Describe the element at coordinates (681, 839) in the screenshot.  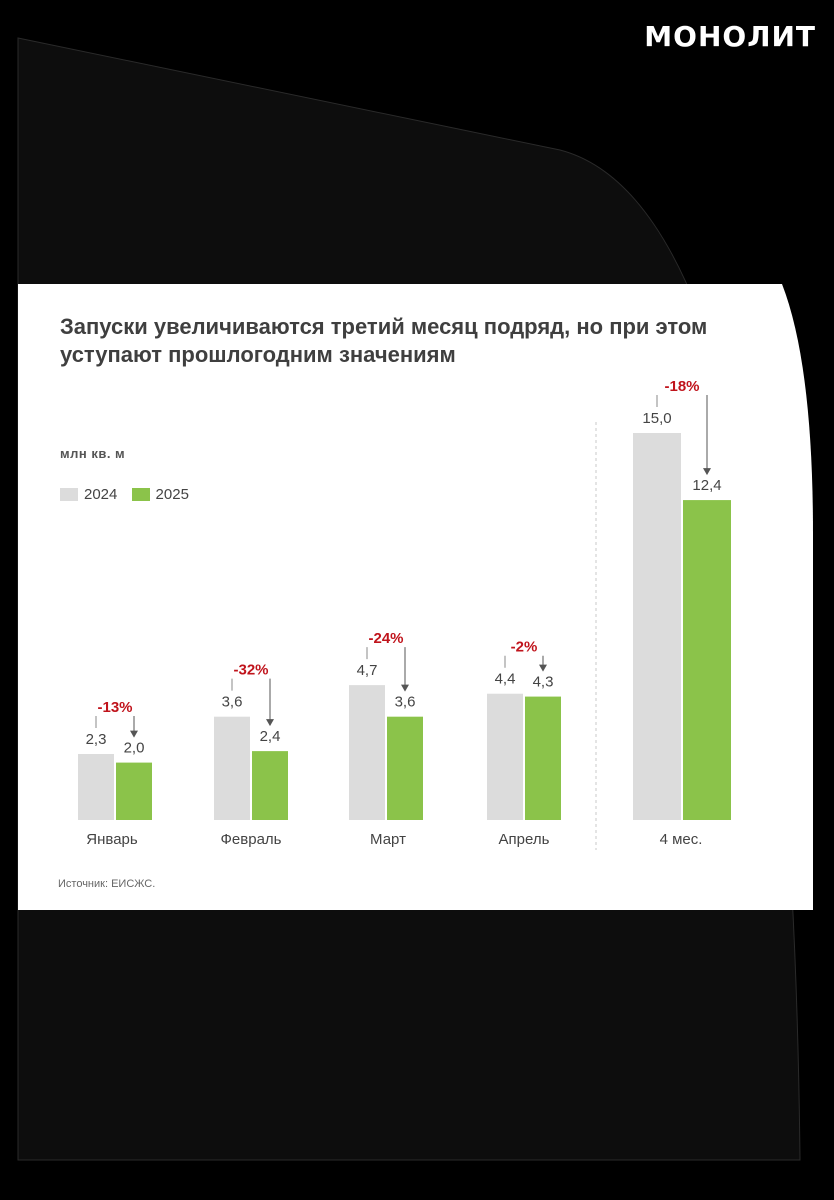
I see `category-label-cat5: 4 мес.` at that location.